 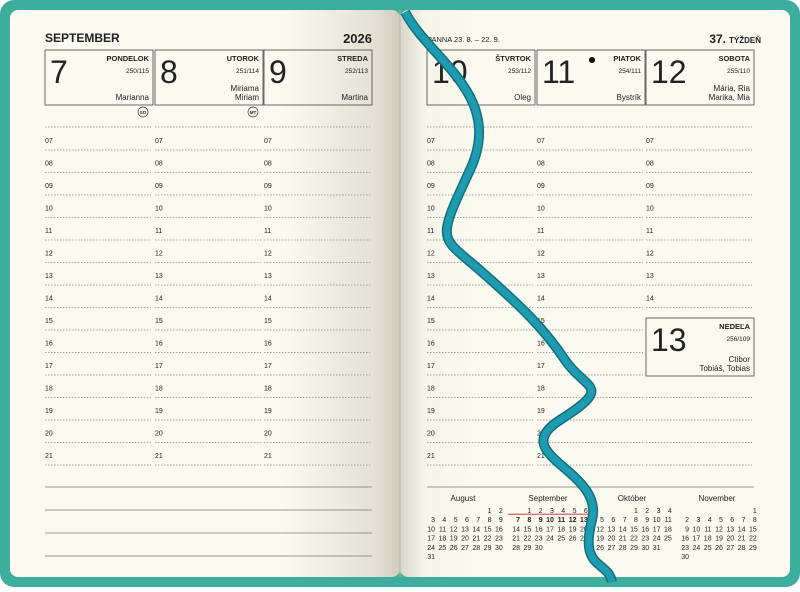 What do you see at coordinates (516, 548) in the screenshot?
I see `calendar-day: 28` at bounding box center [516, 548].